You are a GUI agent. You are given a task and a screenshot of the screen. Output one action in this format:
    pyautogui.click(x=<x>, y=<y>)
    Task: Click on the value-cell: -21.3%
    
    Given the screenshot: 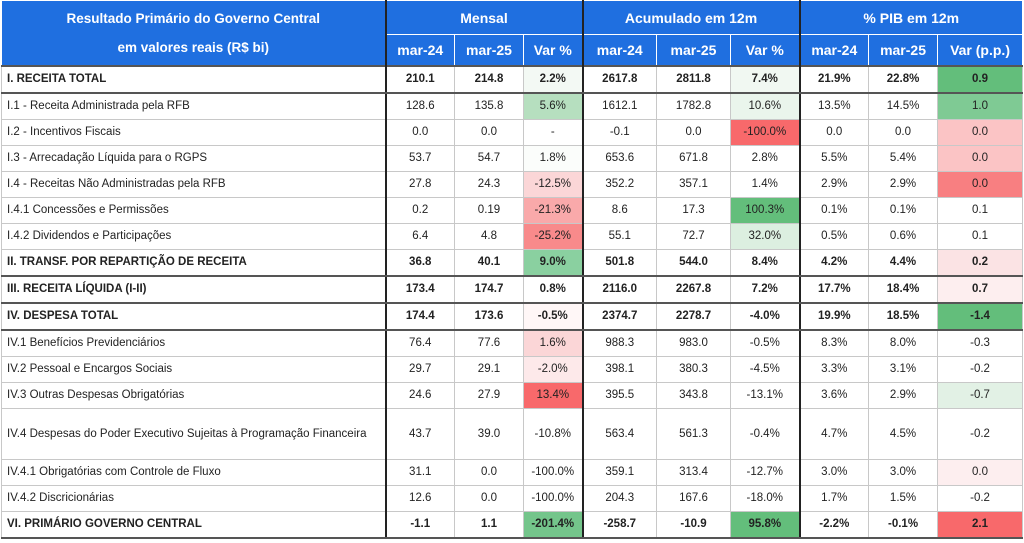 What is the action you would take?
    pyautogui.click(x=553, y=210)
    